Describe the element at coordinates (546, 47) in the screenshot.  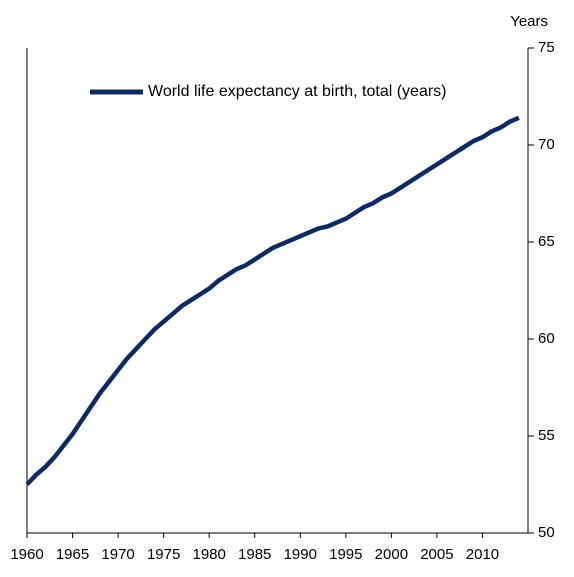
I see `y-tick-label: 75` at that location.